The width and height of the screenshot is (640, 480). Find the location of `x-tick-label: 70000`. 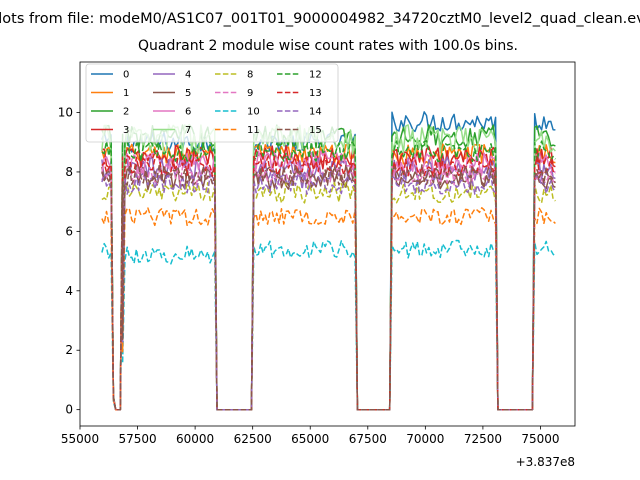

x-tick-label: 70000 is located at coordinates (425, 439).